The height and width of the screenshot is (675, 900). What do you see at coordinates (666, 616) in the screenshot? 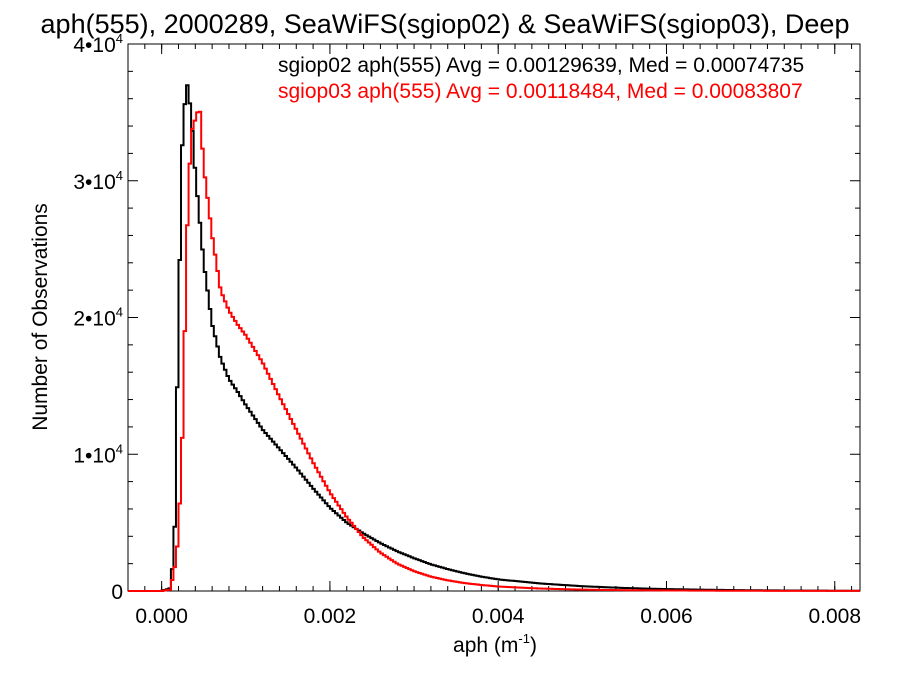
I see `x-tick-label: 0.006` at bounding box center [666, 616].